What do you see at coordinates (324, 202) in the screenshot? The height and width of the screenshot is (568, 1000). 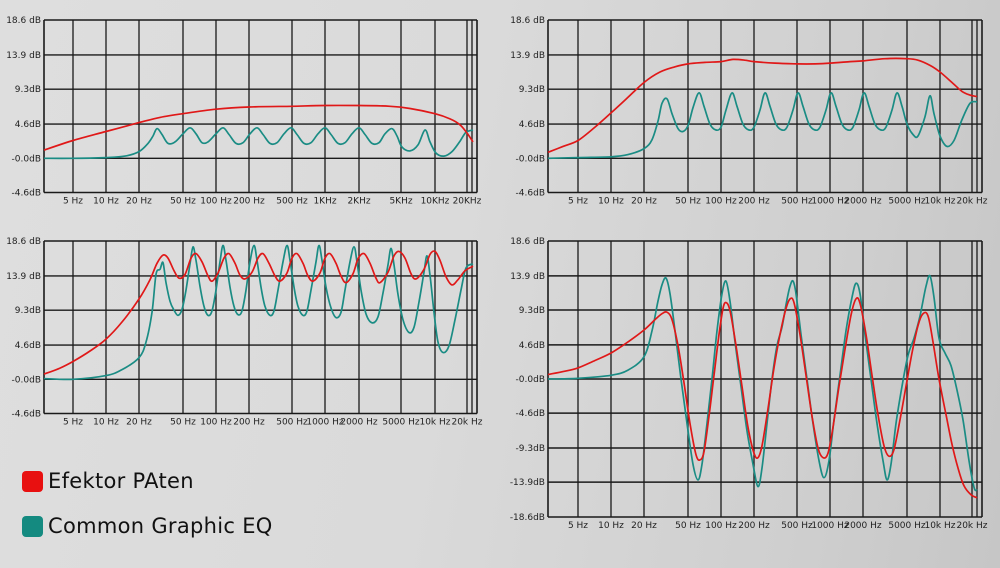 I see `x-tick-label: 1KHz` at bounding box center [324, 202].